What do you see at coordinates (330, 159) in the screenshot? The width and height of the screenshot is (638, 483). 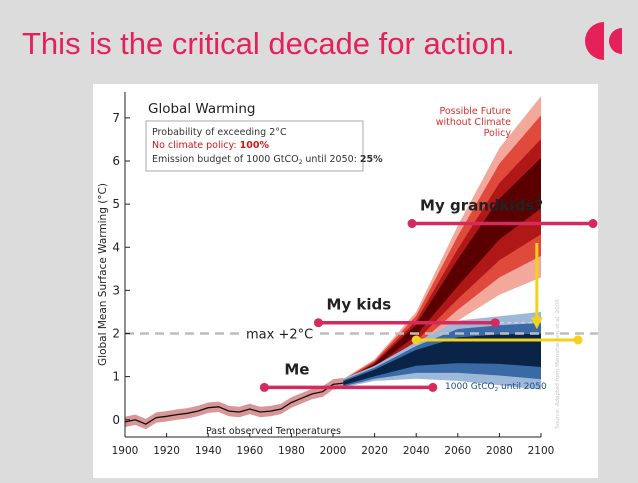 I see `info-budget-suffix: until 2050:` at bounding box center [330, 159].